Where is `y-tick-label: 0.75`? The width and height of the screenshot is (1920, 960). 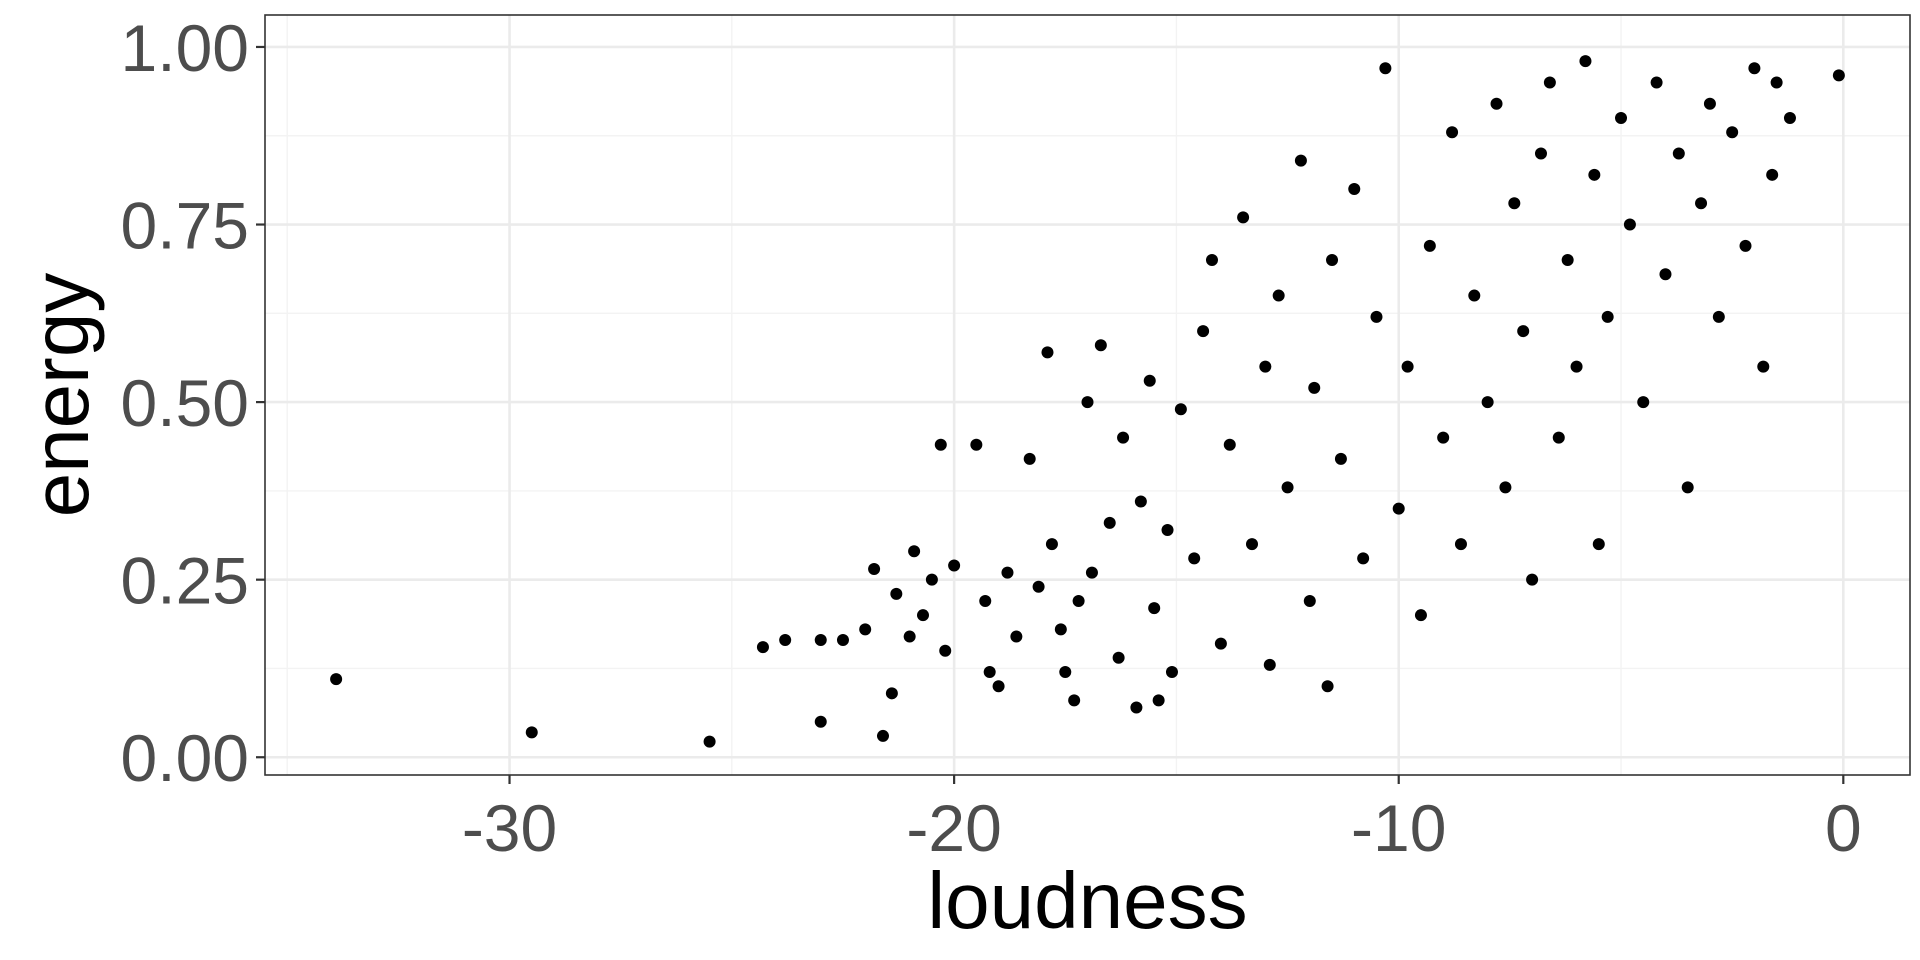 y-tick-label: 0.75 is located at coordinates (185, 226).